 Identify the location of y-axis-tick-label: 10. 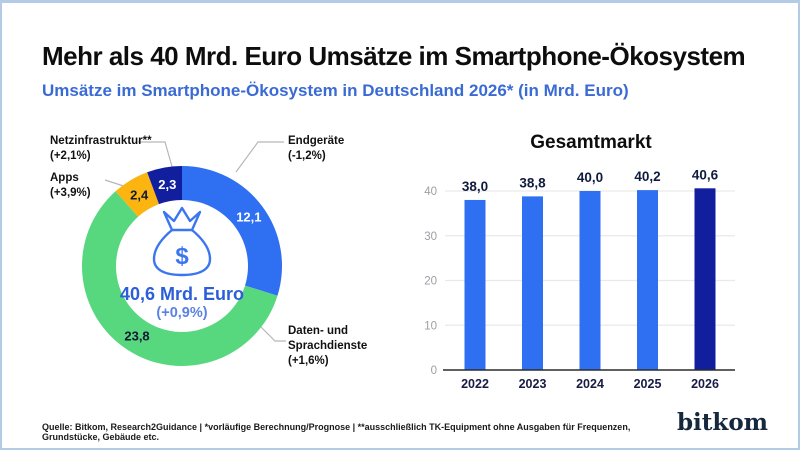
(430, 326).